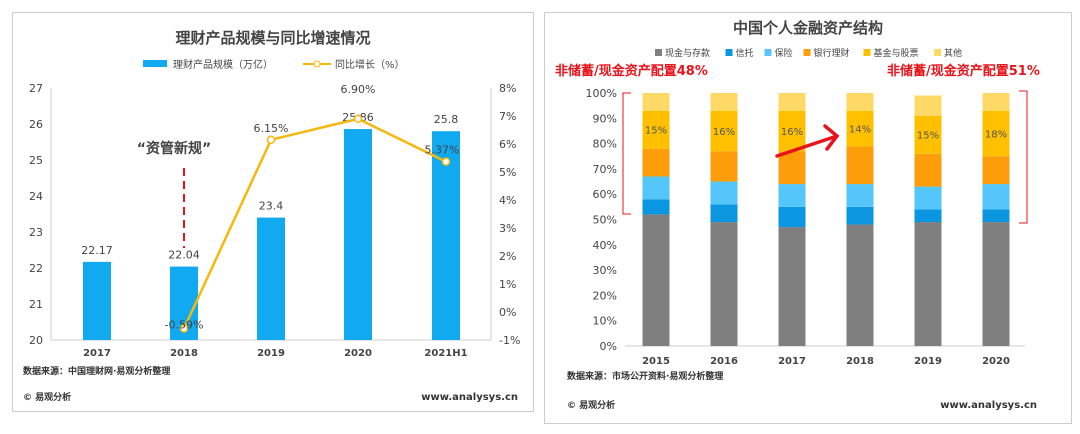 Image resolution: width=1080 pixels, height=434 pixels. I want to click on growth-line, so click(314, 223).